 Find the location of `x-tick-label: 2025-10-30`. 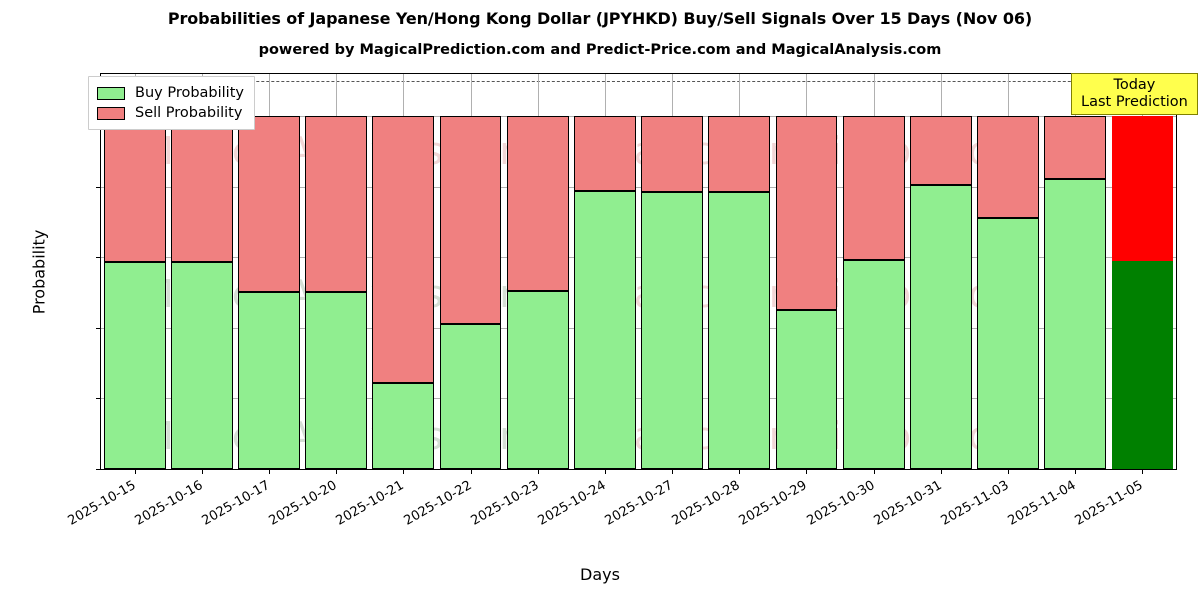

x-tick-label: 2025-10-30 is located at coordinates (841, 503).